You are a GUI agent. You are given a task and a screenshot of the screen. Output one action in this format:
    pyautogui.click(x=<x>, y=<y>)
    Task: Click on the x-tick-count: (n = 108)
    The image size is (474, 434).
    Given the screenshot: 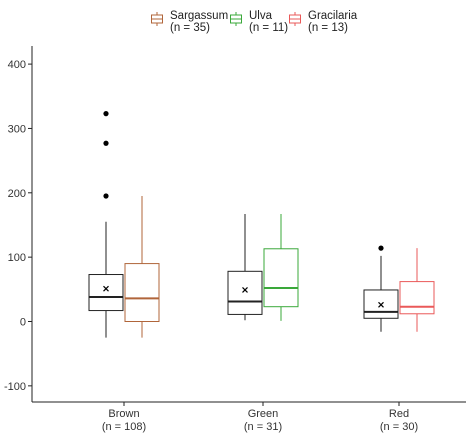 What is the action you would take?
    pyautogui.click(x=124, y=427)
    